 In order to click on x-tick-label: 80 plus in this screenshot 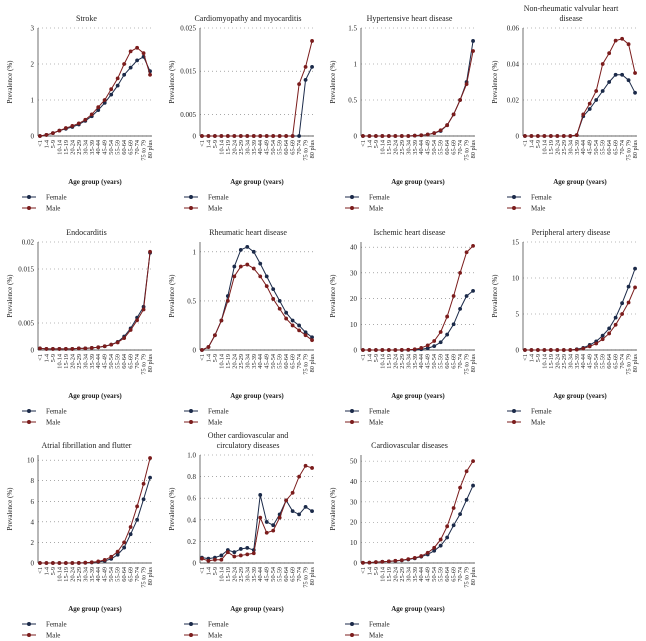, I will do `click(312, 148)`.